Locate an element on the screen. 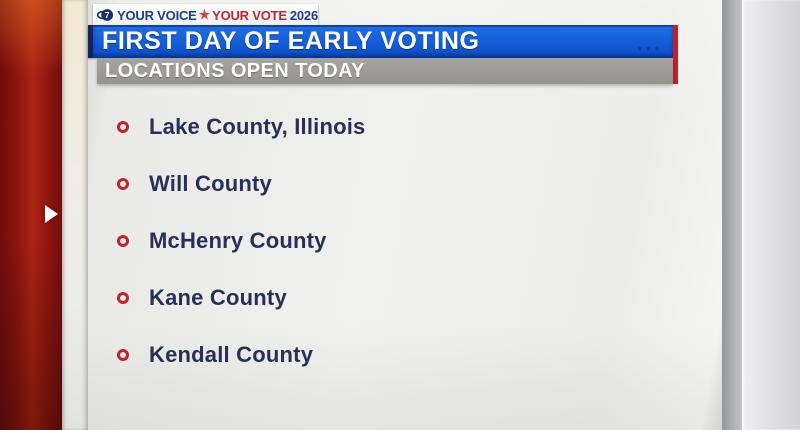 The width and height of the screenshot is (800, 430). star-icon: ★ is located at coordinates (204, 14).